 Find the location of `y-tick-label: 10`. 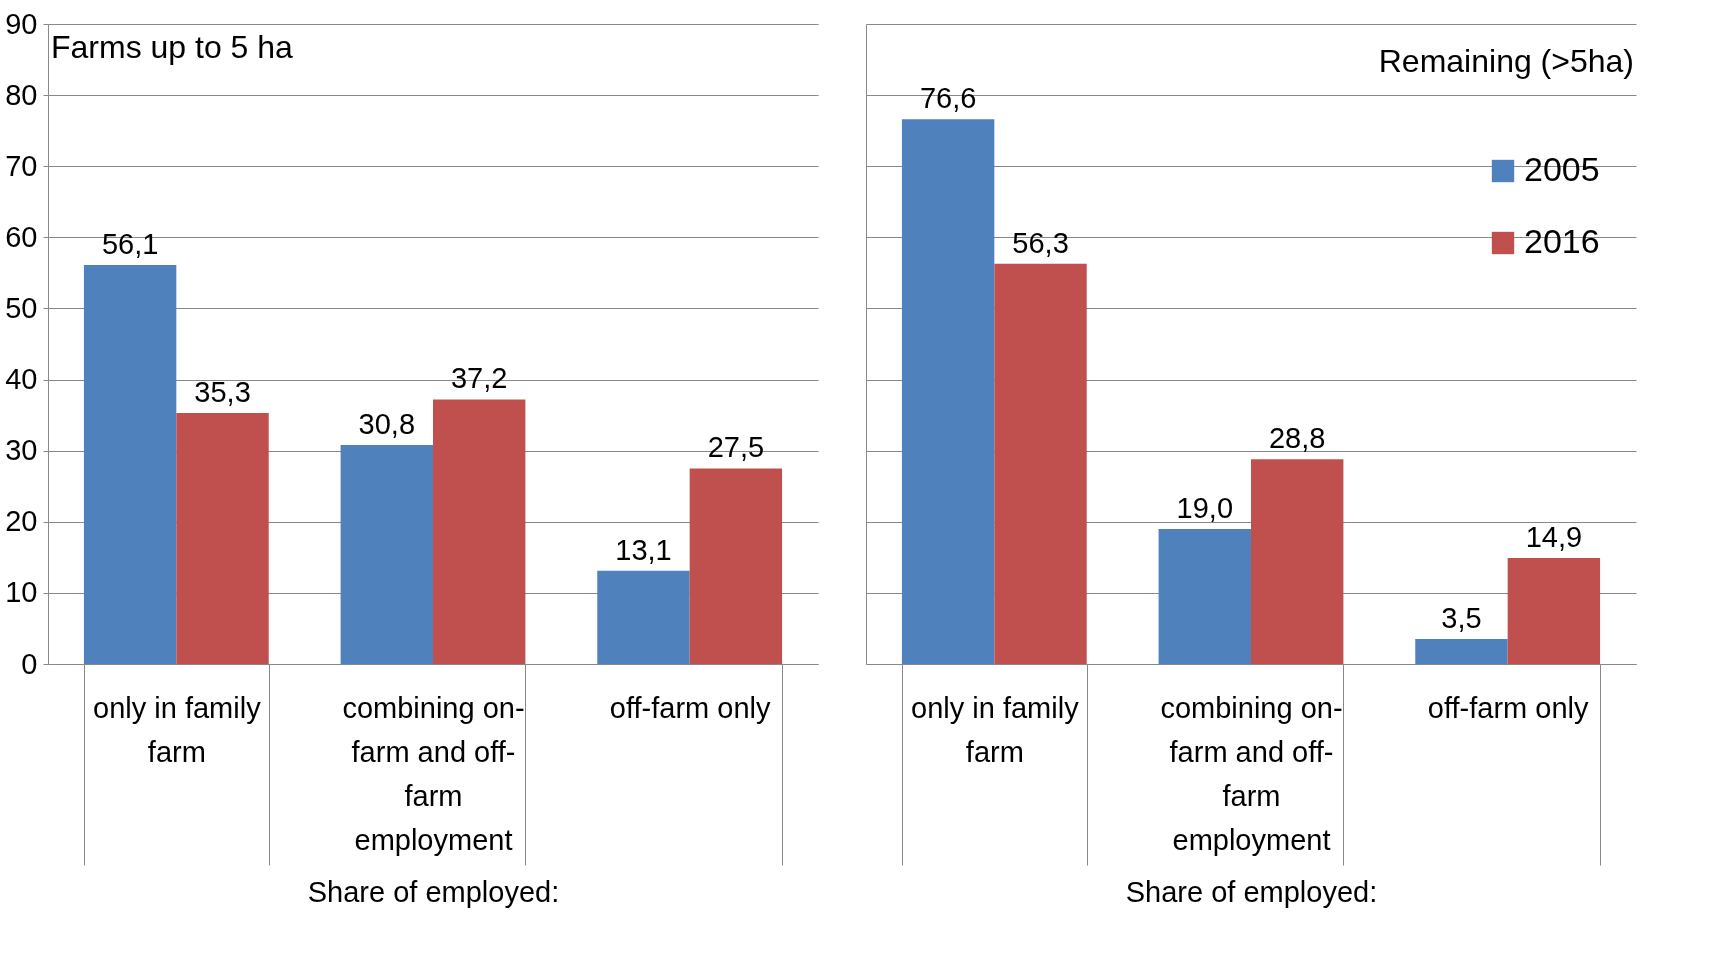

y-tick-label: 10 is located at coordinates (21, 592).